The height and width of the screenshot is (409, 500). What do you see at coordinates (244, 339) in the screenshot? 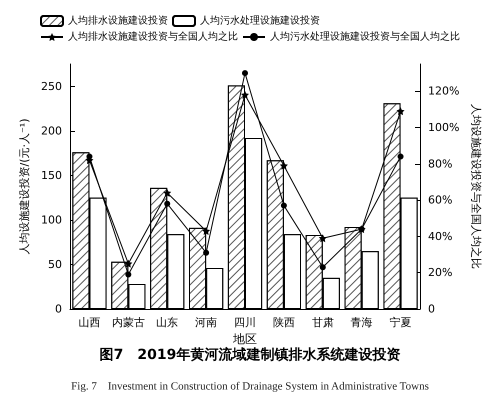
I see `x-axis-title: 地区` at bounding box center [244, 339].